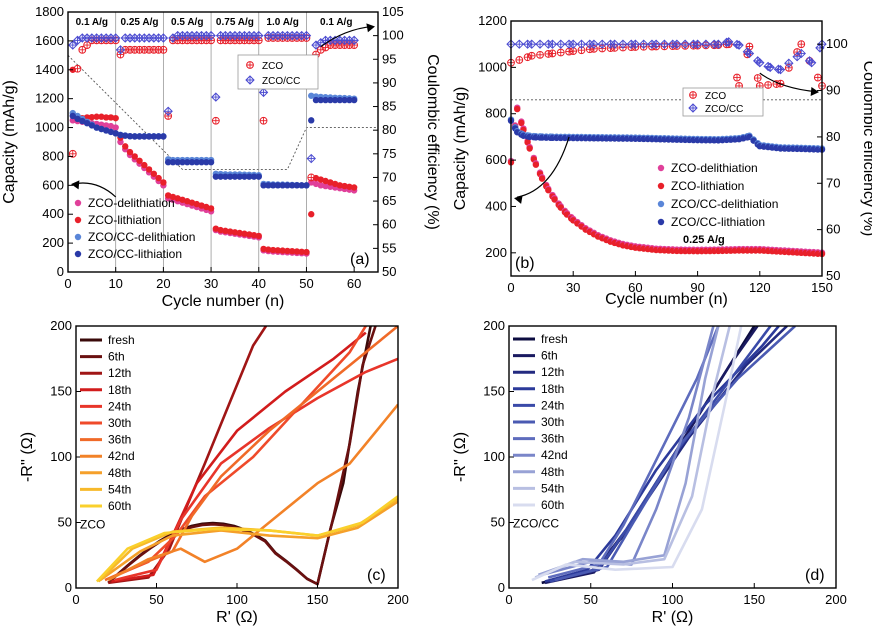 This screenshot has height=631, width=872. I want to click on legend-label: 24th, so click(119, 406).